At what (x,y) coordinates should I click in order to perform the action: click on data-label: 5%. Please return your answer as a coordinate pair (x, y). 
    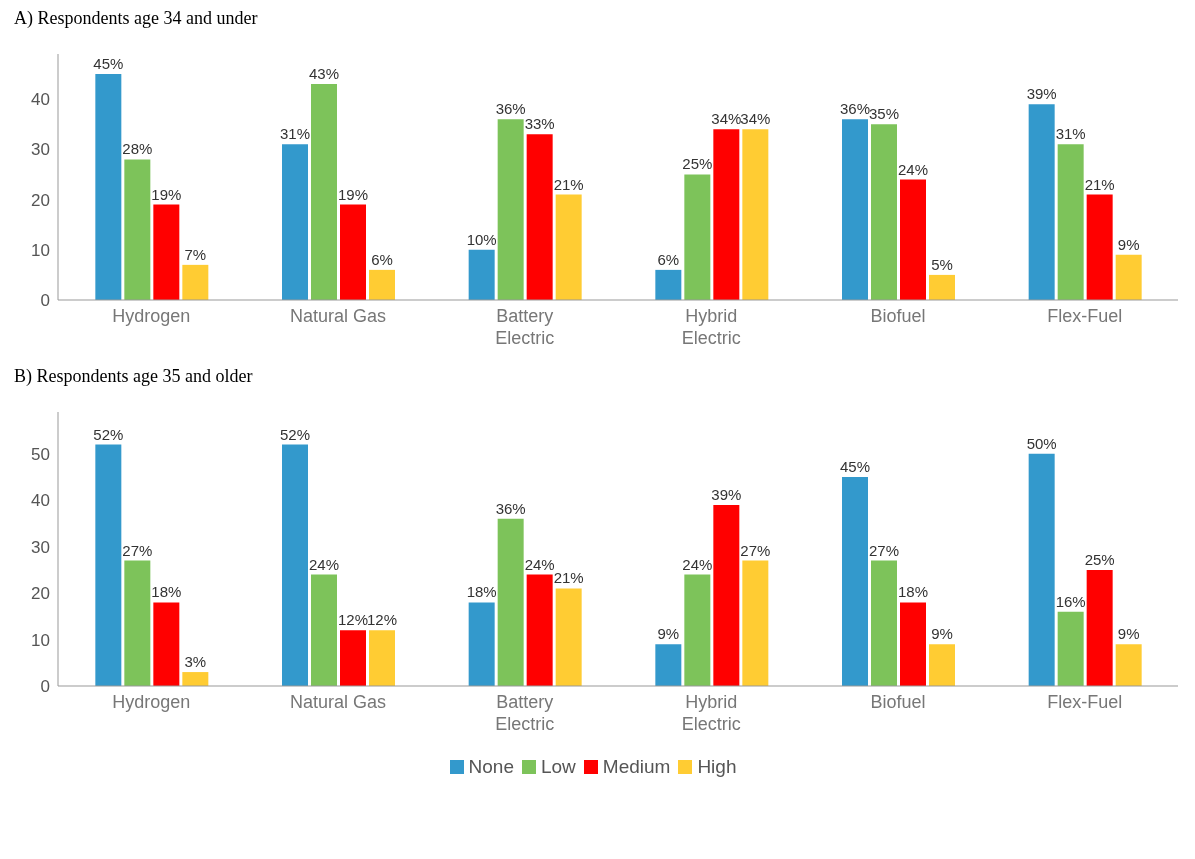
    Looking at the image, I should click on (942, 264).